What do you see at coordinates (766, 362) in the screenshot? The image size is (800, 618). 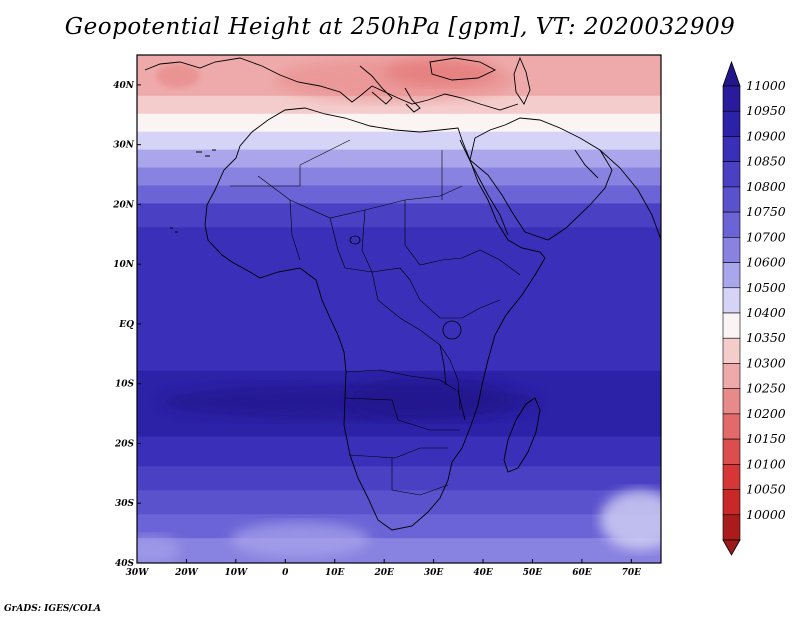 I see `colorbar-label: 10300` at bounding box center [766, 362].